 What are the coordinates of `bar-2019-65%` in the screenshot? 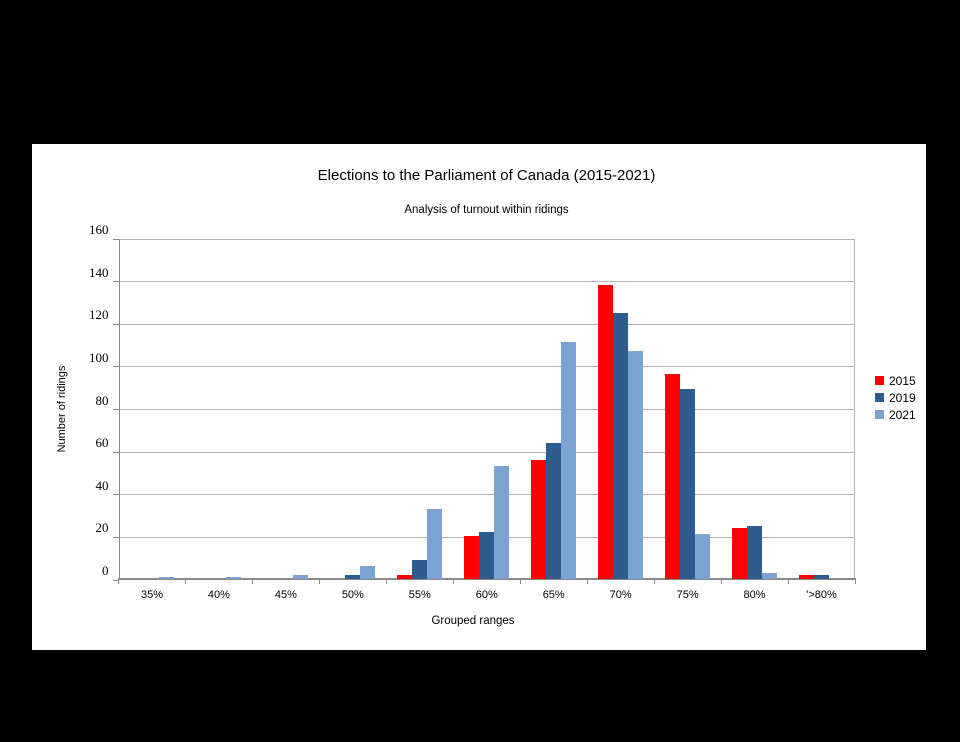 It's located at (554, 510).